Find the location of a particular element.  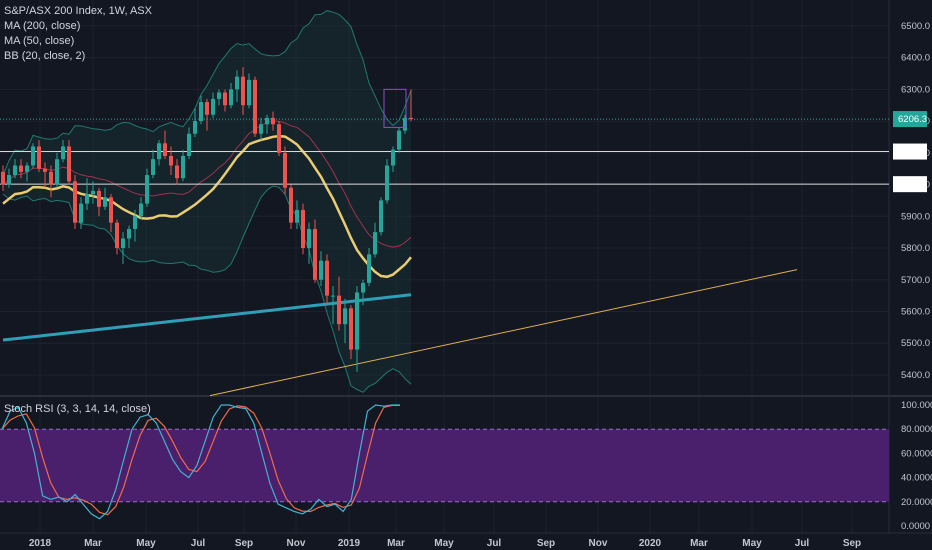

price-tick-label: 5900.0 is located at coordinates (915, 216).